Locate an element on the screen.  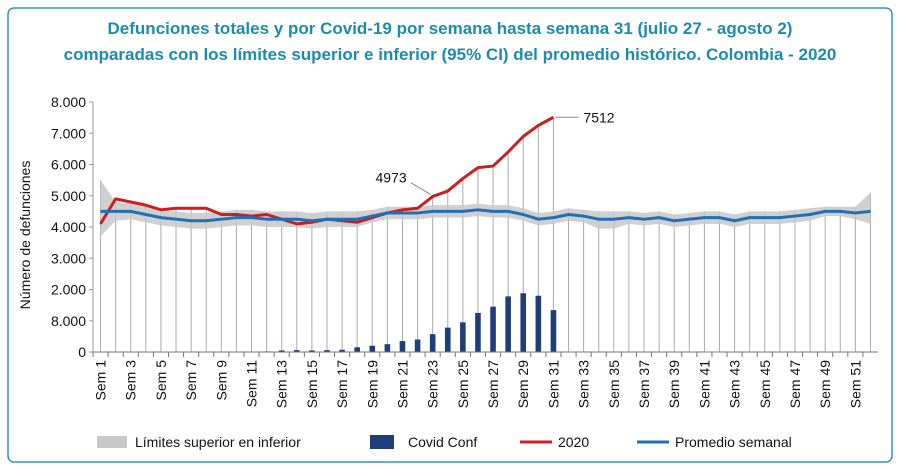
x-tick-label: Sem 11 is located at coordinates (252, 383).